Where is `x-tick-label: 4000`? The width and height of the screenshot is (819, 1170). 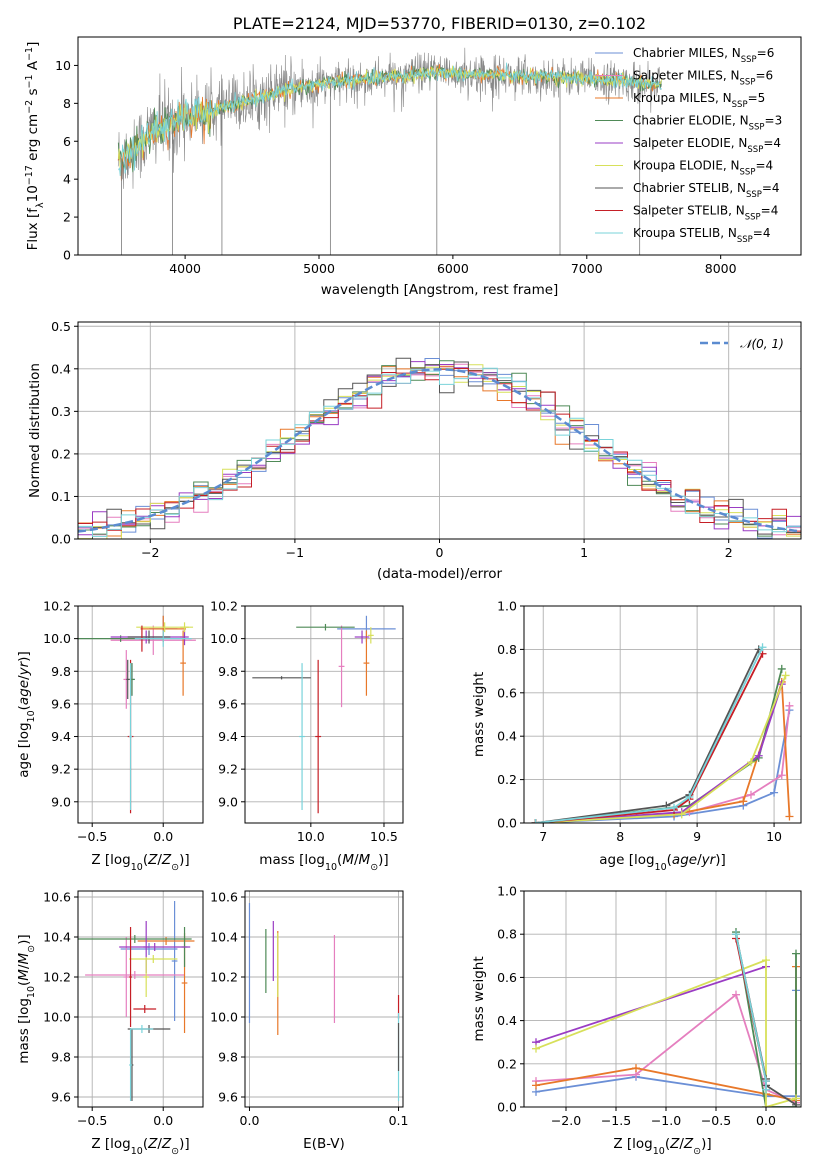
x-tick-label: 4000 is located at coordinates (185, 268).